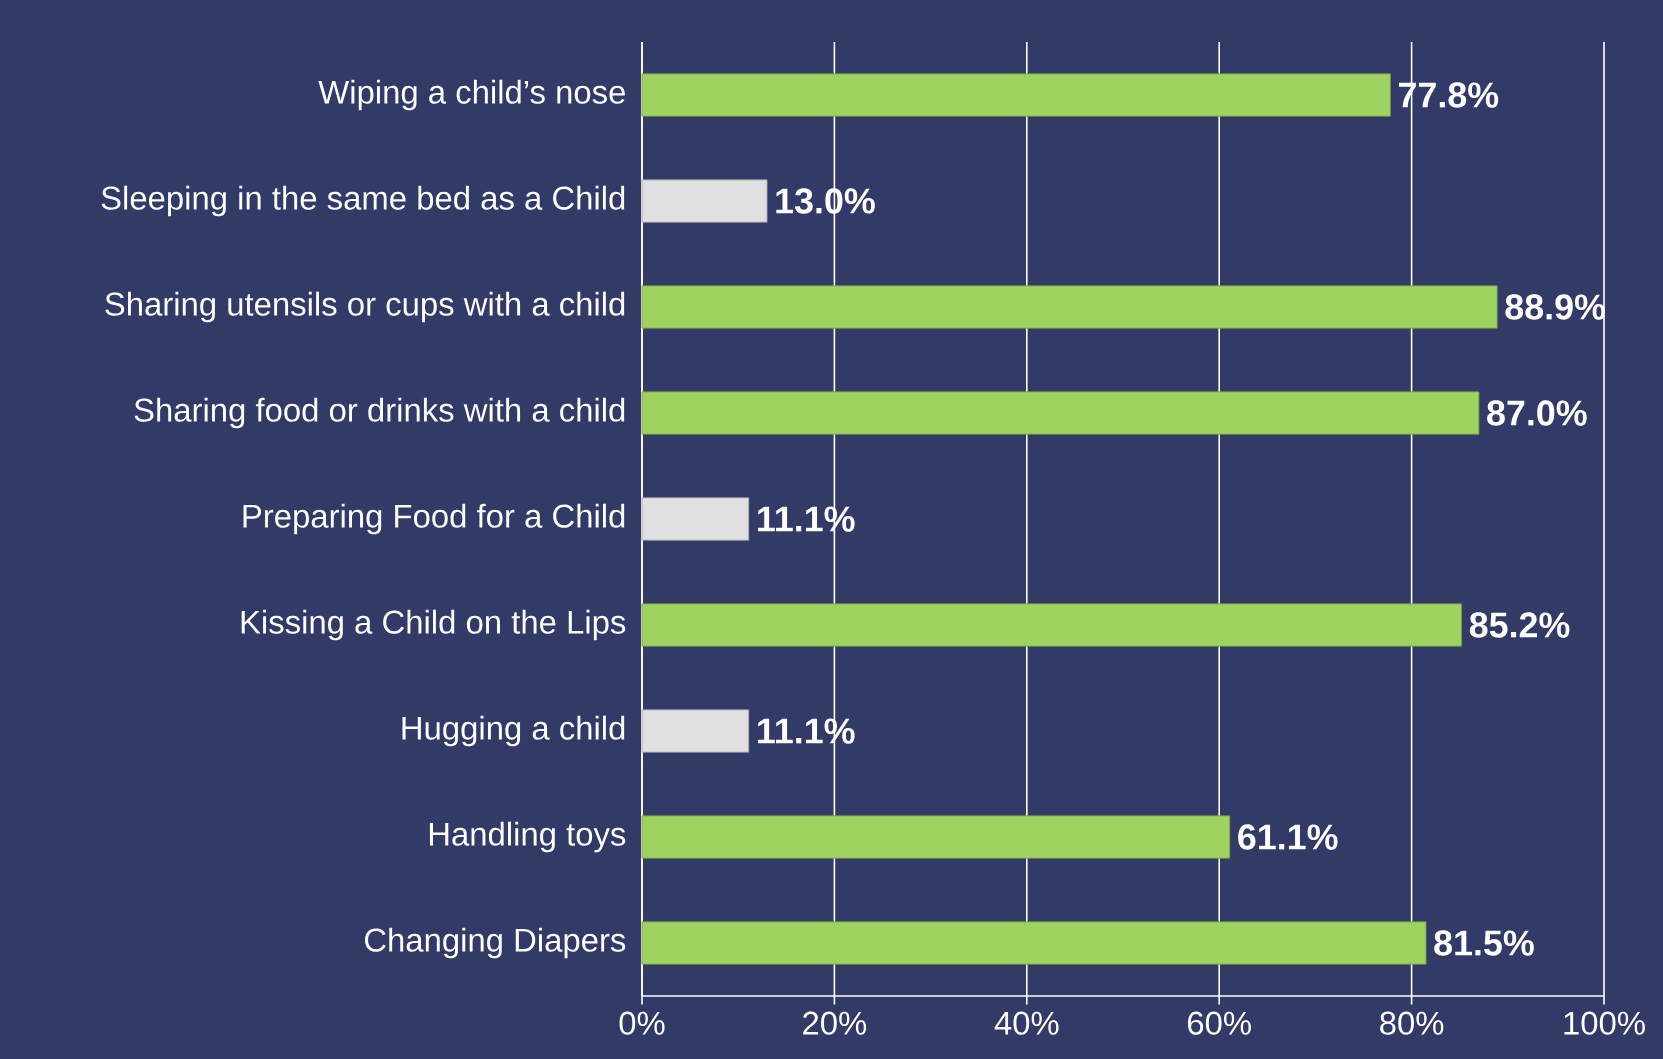  Describe the element at coordinates (1288, 837) in the screenshot. I see `data-label: 61.1%` at that location.